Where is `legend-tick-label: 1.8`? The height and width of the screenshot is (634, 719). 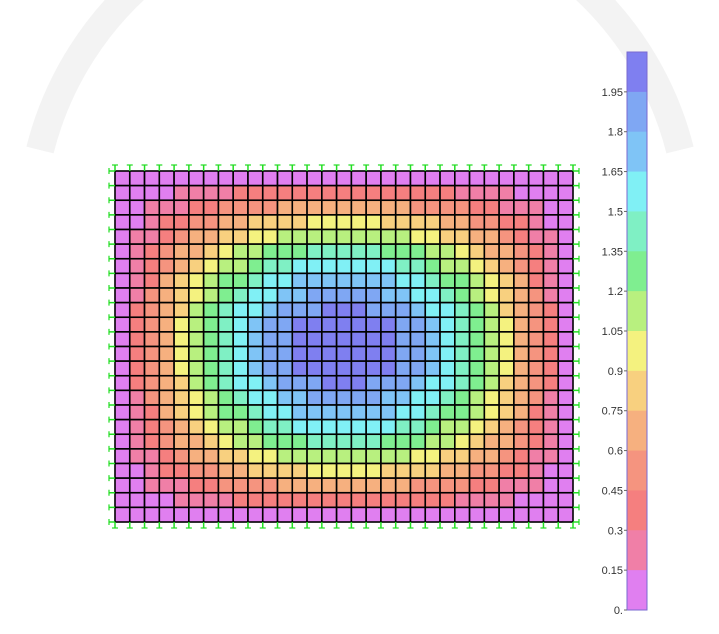
legend-tick-label: 1.8 is located at coordinates (615, 133).